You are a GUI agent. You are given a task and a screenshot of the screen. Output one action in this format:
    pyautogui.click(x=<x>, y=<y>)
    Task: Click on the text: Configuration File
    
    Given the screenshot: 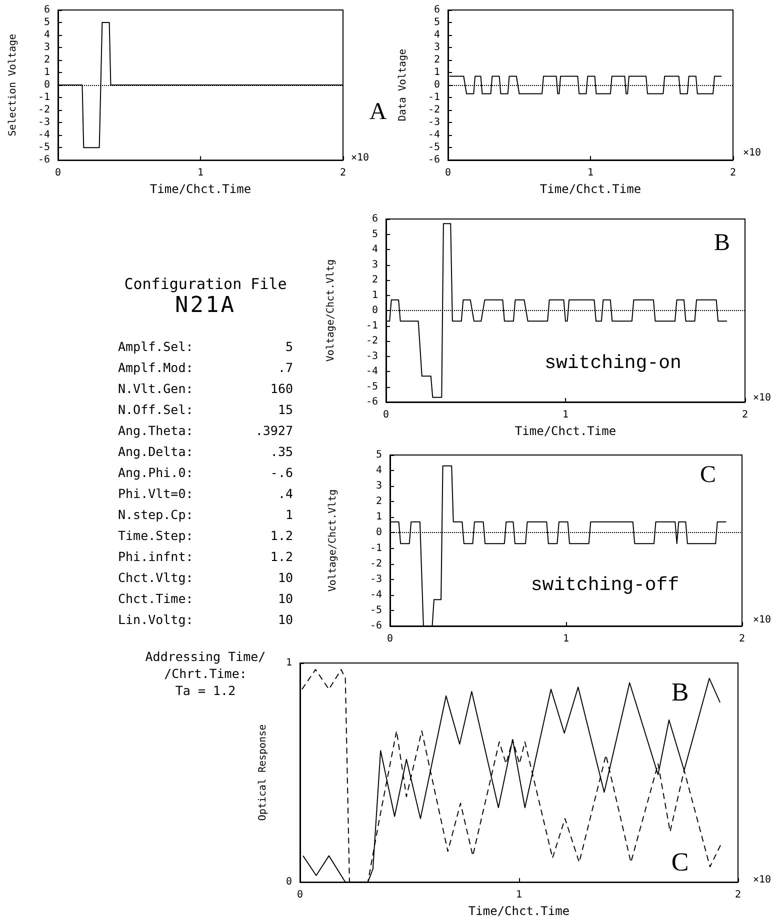 What is the action you would take?
    pyautogui.click(x=205, y=284)
    